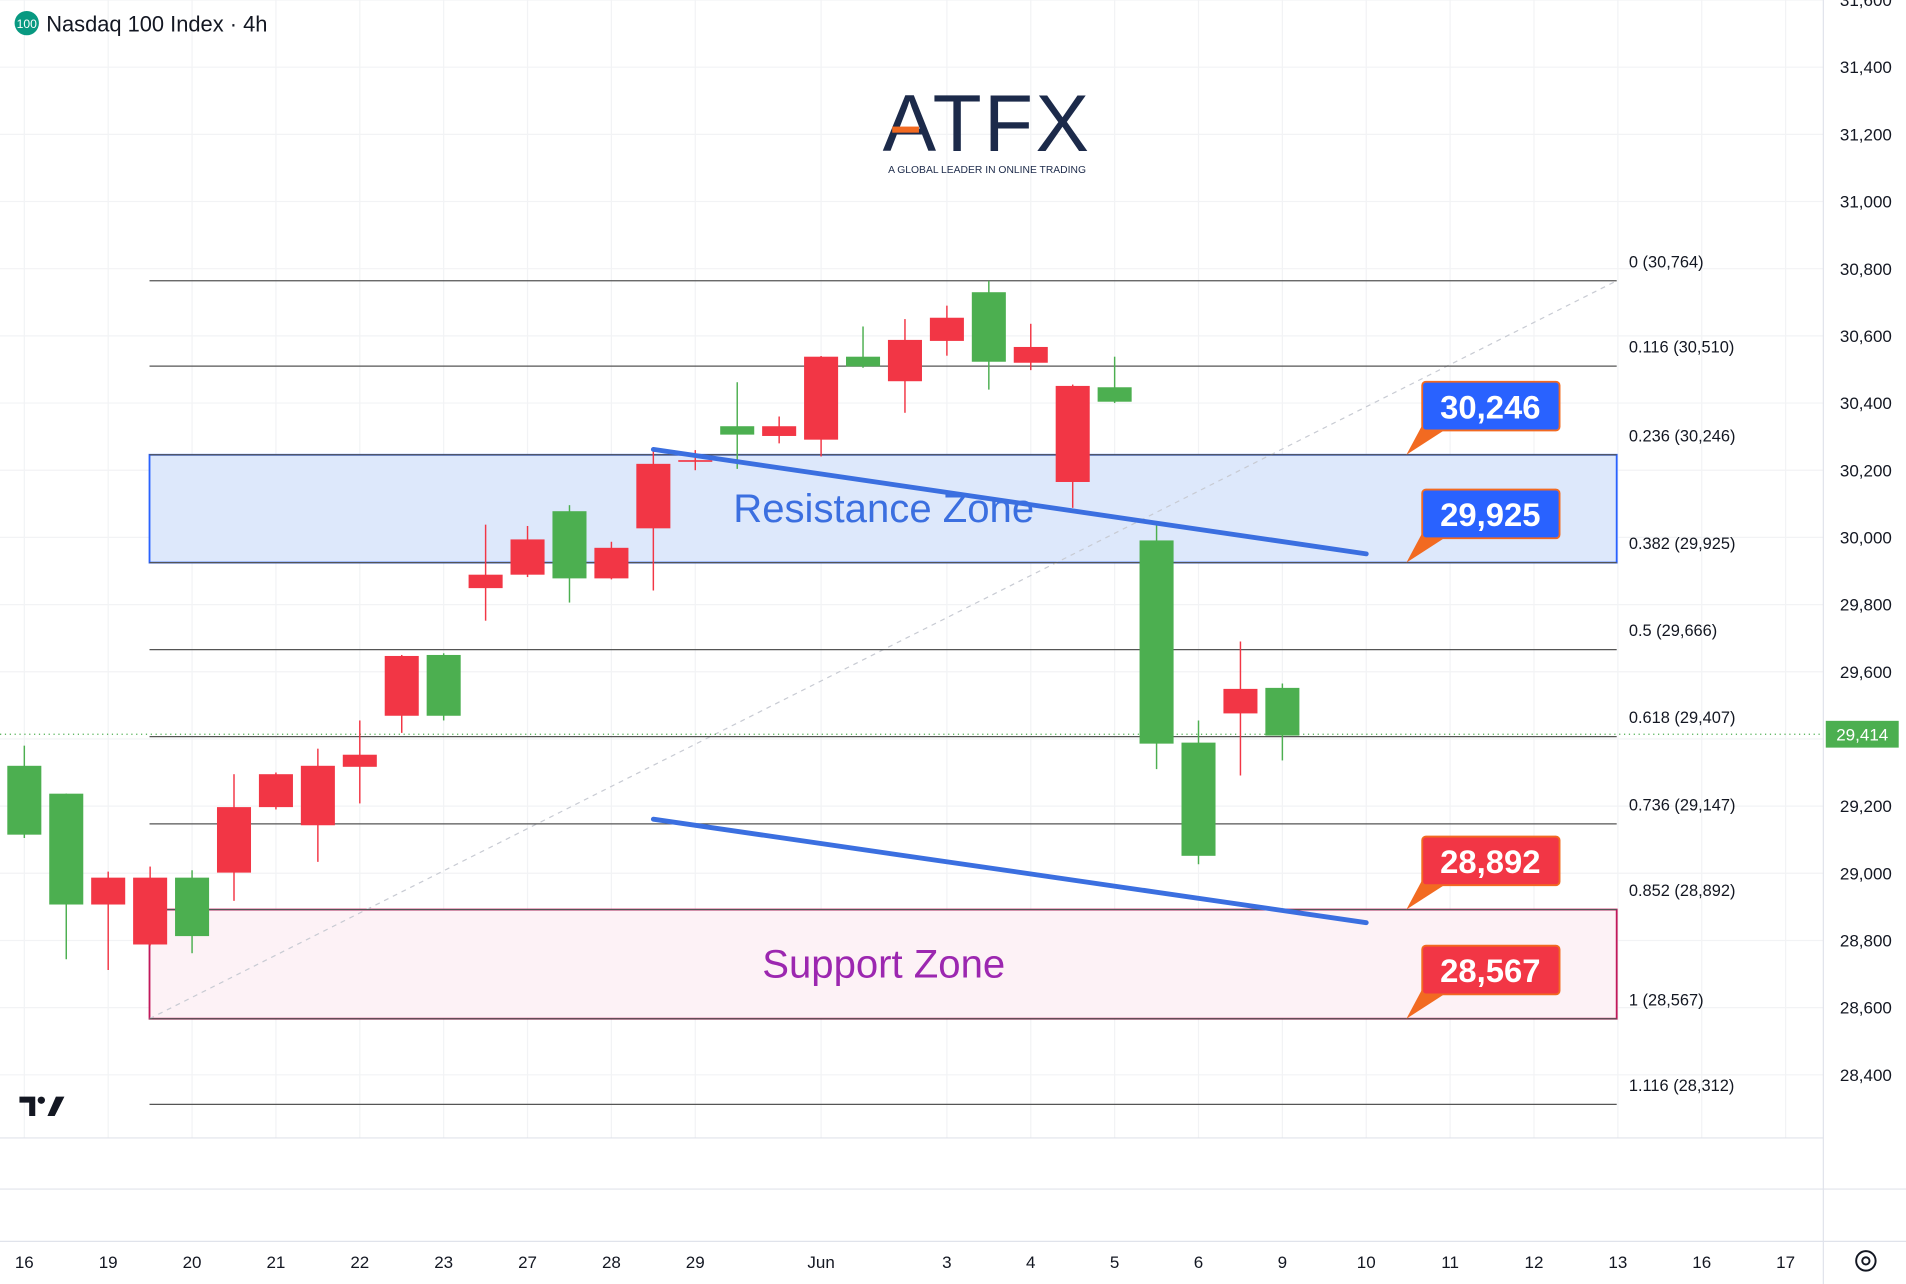  I want to click on y-tick-label: 30,800, so click(1866, 269).